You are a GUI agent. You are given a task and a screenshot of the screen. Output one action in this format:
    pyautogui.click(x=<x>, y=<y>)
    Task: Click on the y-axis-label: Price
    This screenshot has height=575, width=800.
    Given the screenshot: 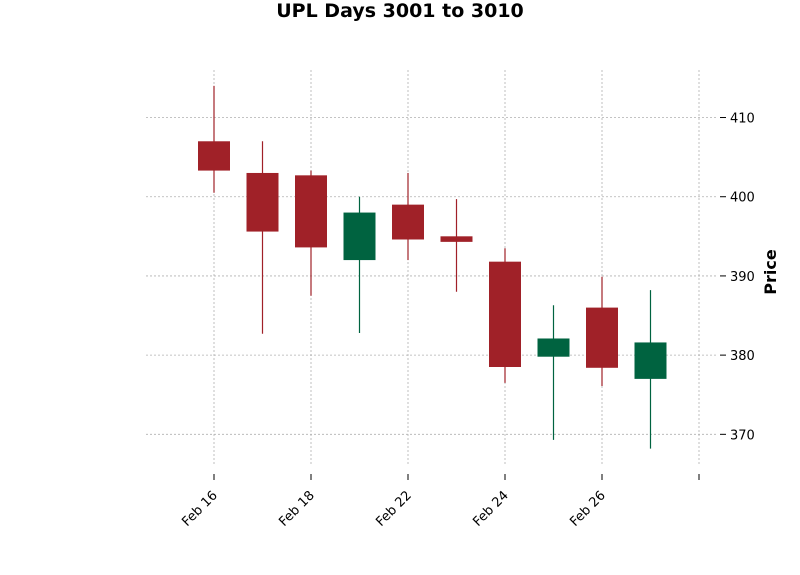 What is the action you would take?
    pyautogui.click(x=770, y=272)
    